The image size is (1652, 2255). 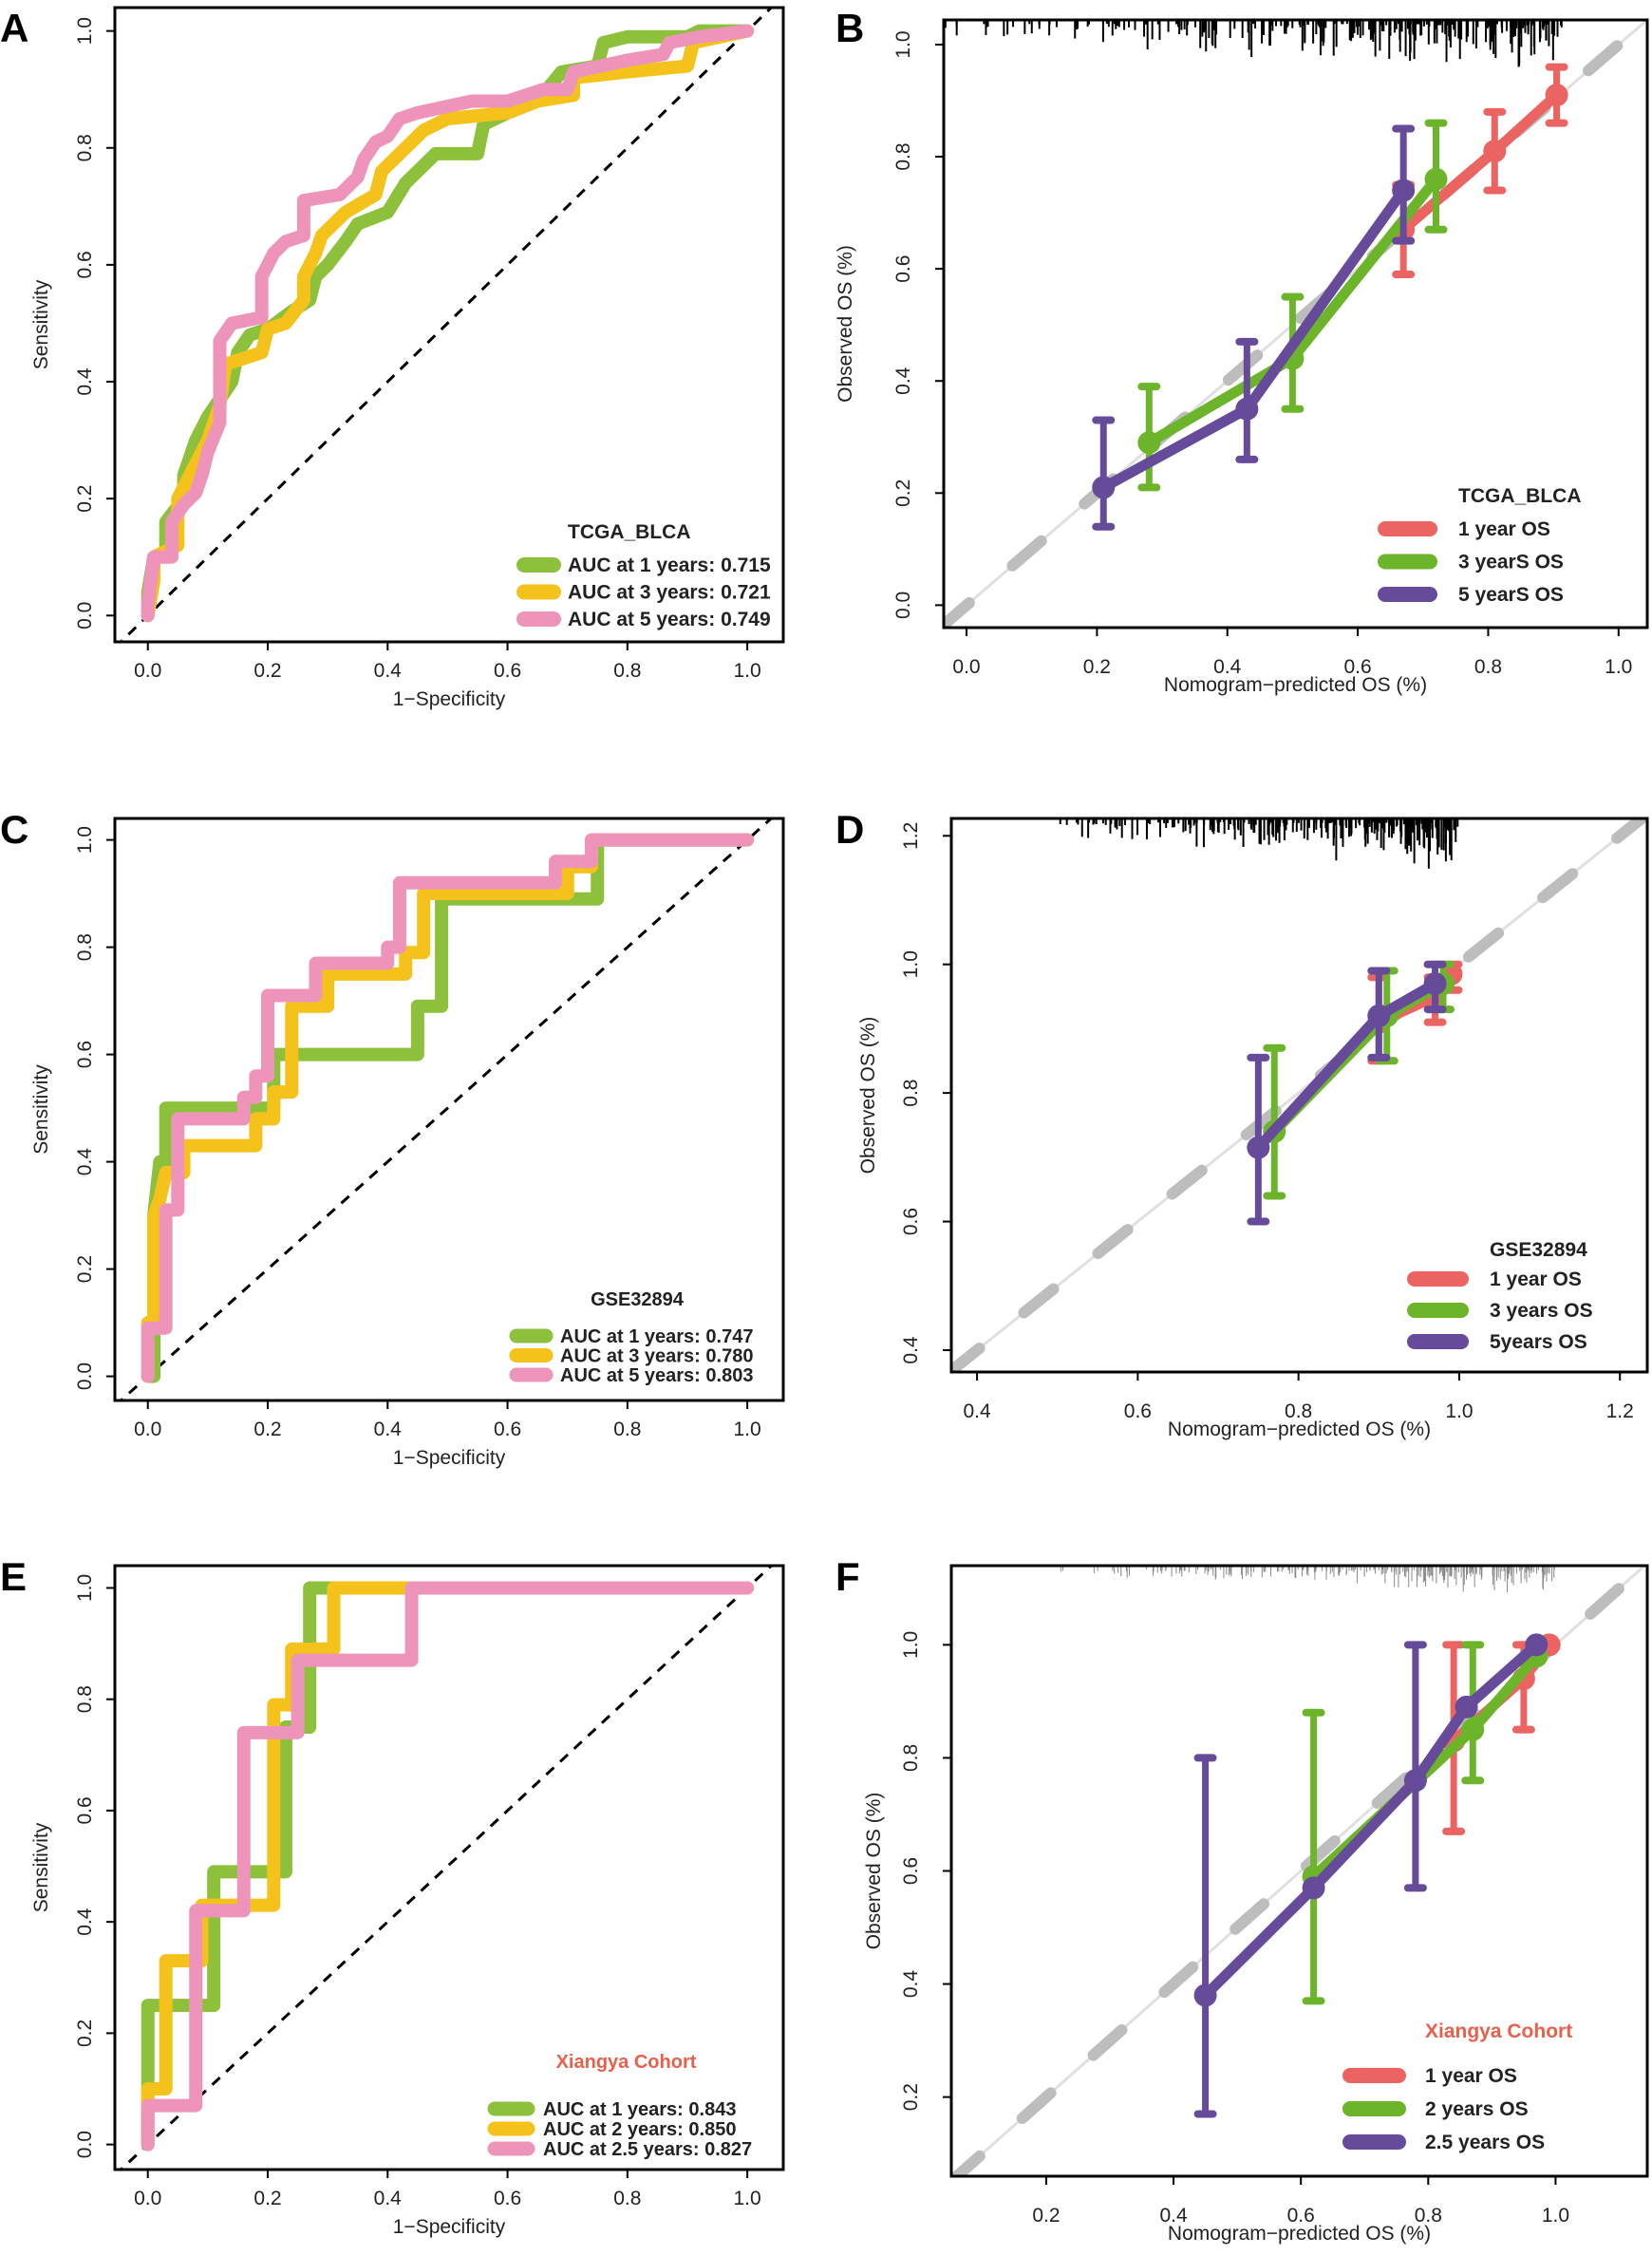 I want to click on panel-letter: C, so click(x=14, y=829).